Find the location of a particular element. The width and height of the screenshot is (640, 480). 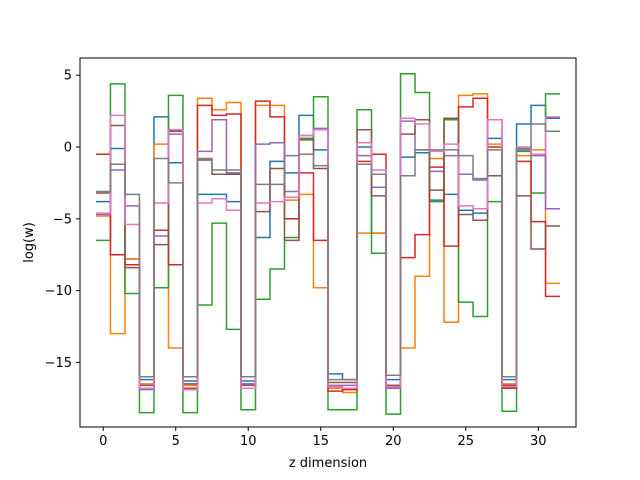

x-axis: 0 5 10 15 20 25 30 is located at coordinates (323, 438).